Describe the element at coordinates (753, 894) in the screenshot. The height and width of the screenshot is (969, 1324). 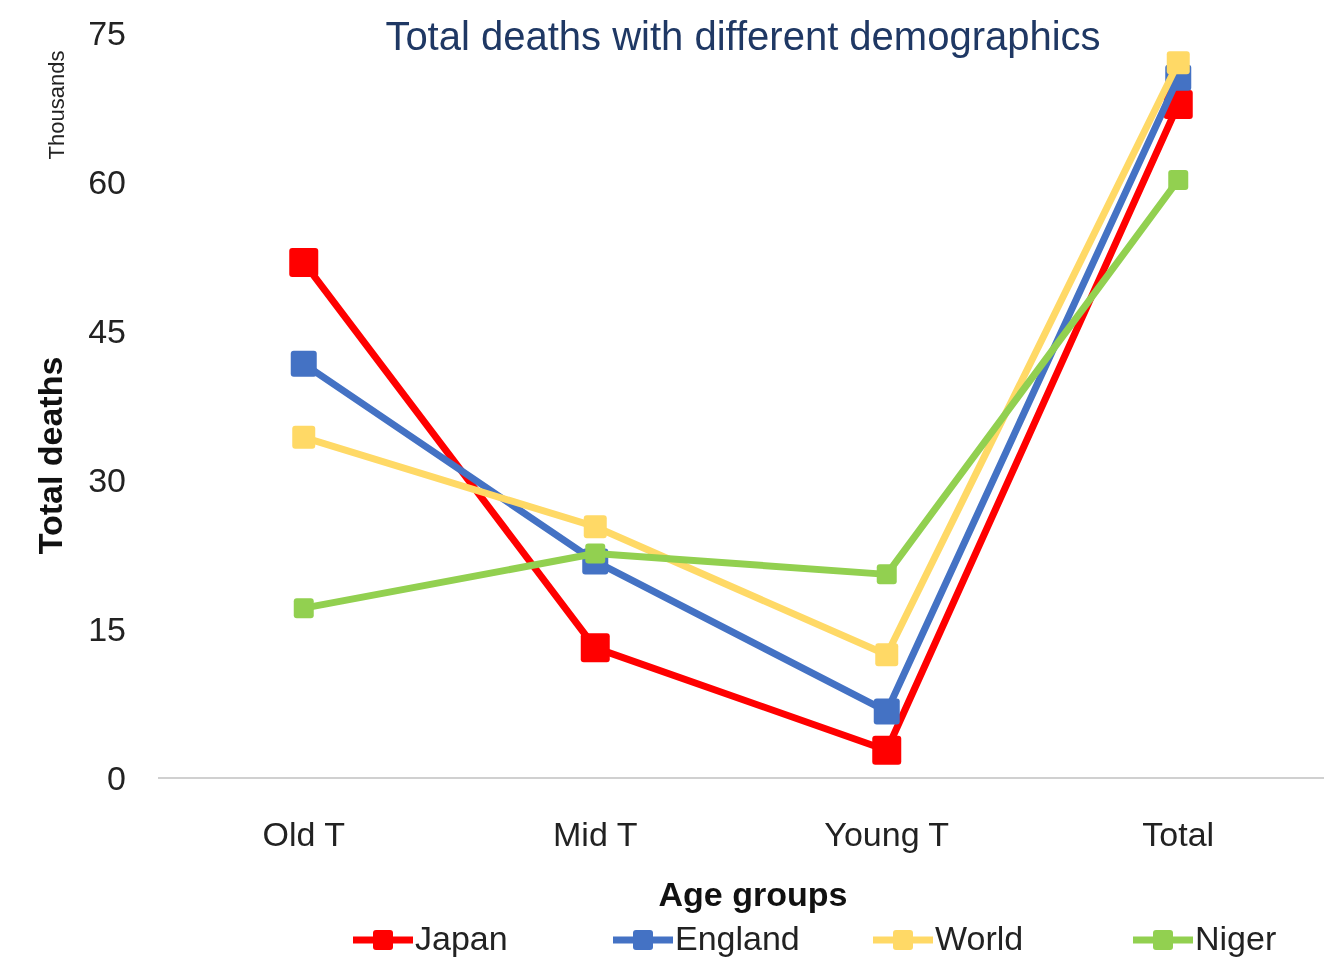
I see `x-axis-title: Age groups` at that location.